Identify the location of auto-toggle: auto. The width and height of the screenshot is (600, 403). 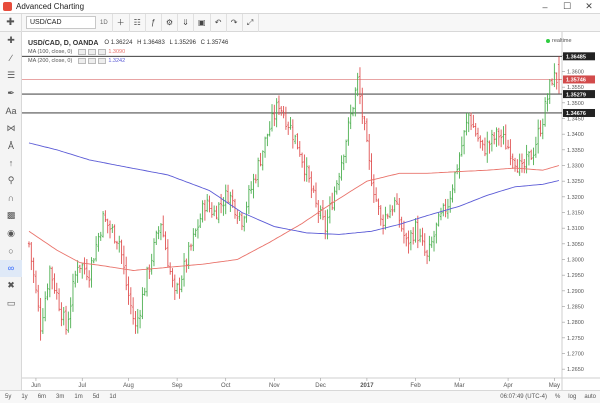
(590, 397).